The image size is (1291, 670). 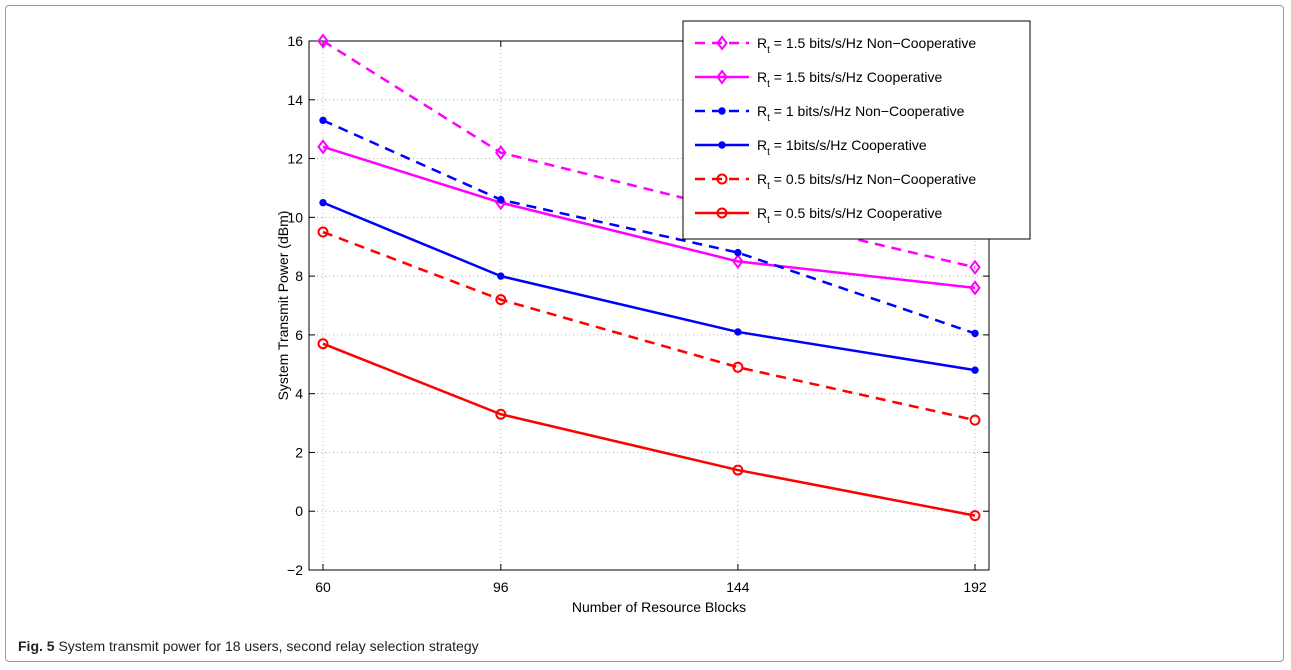 What do you see at coordinates (323, 587) in the screenshot?
I see `x-tick-label: 60` at bounding box center [323, 587].